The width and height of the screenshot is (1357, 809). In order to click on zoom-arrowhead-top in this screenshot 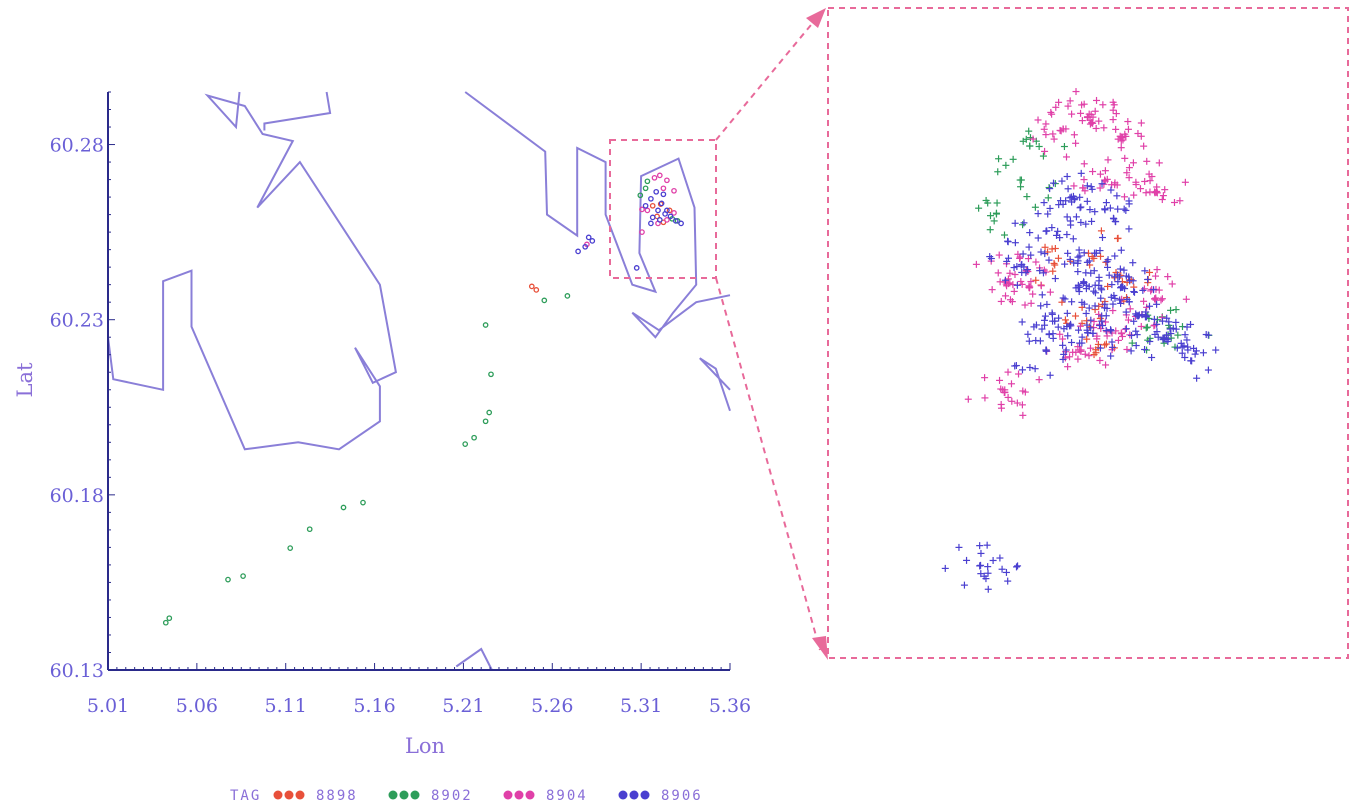, I will do `click(816, 18)`.